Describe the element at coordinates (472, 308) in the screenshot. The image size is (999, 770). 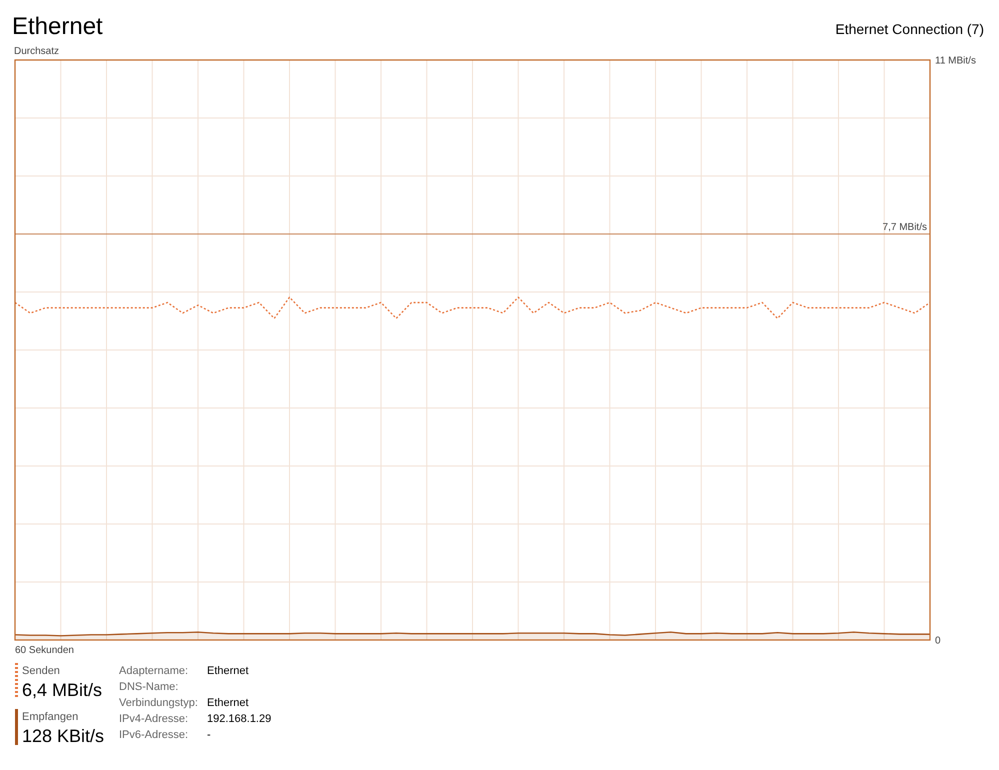
I see `line-series` at that location.